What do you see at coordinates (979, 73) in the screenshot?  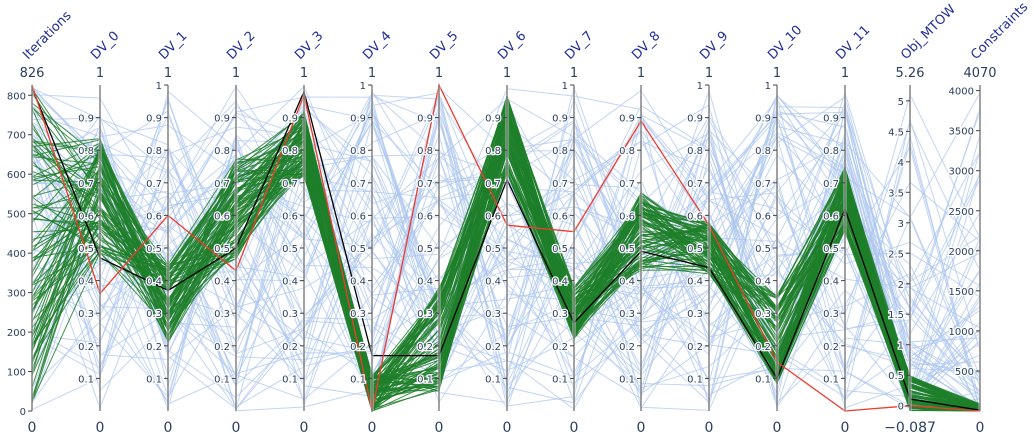 I see `range-max-label: 4070` at bounding box center [979, 73].